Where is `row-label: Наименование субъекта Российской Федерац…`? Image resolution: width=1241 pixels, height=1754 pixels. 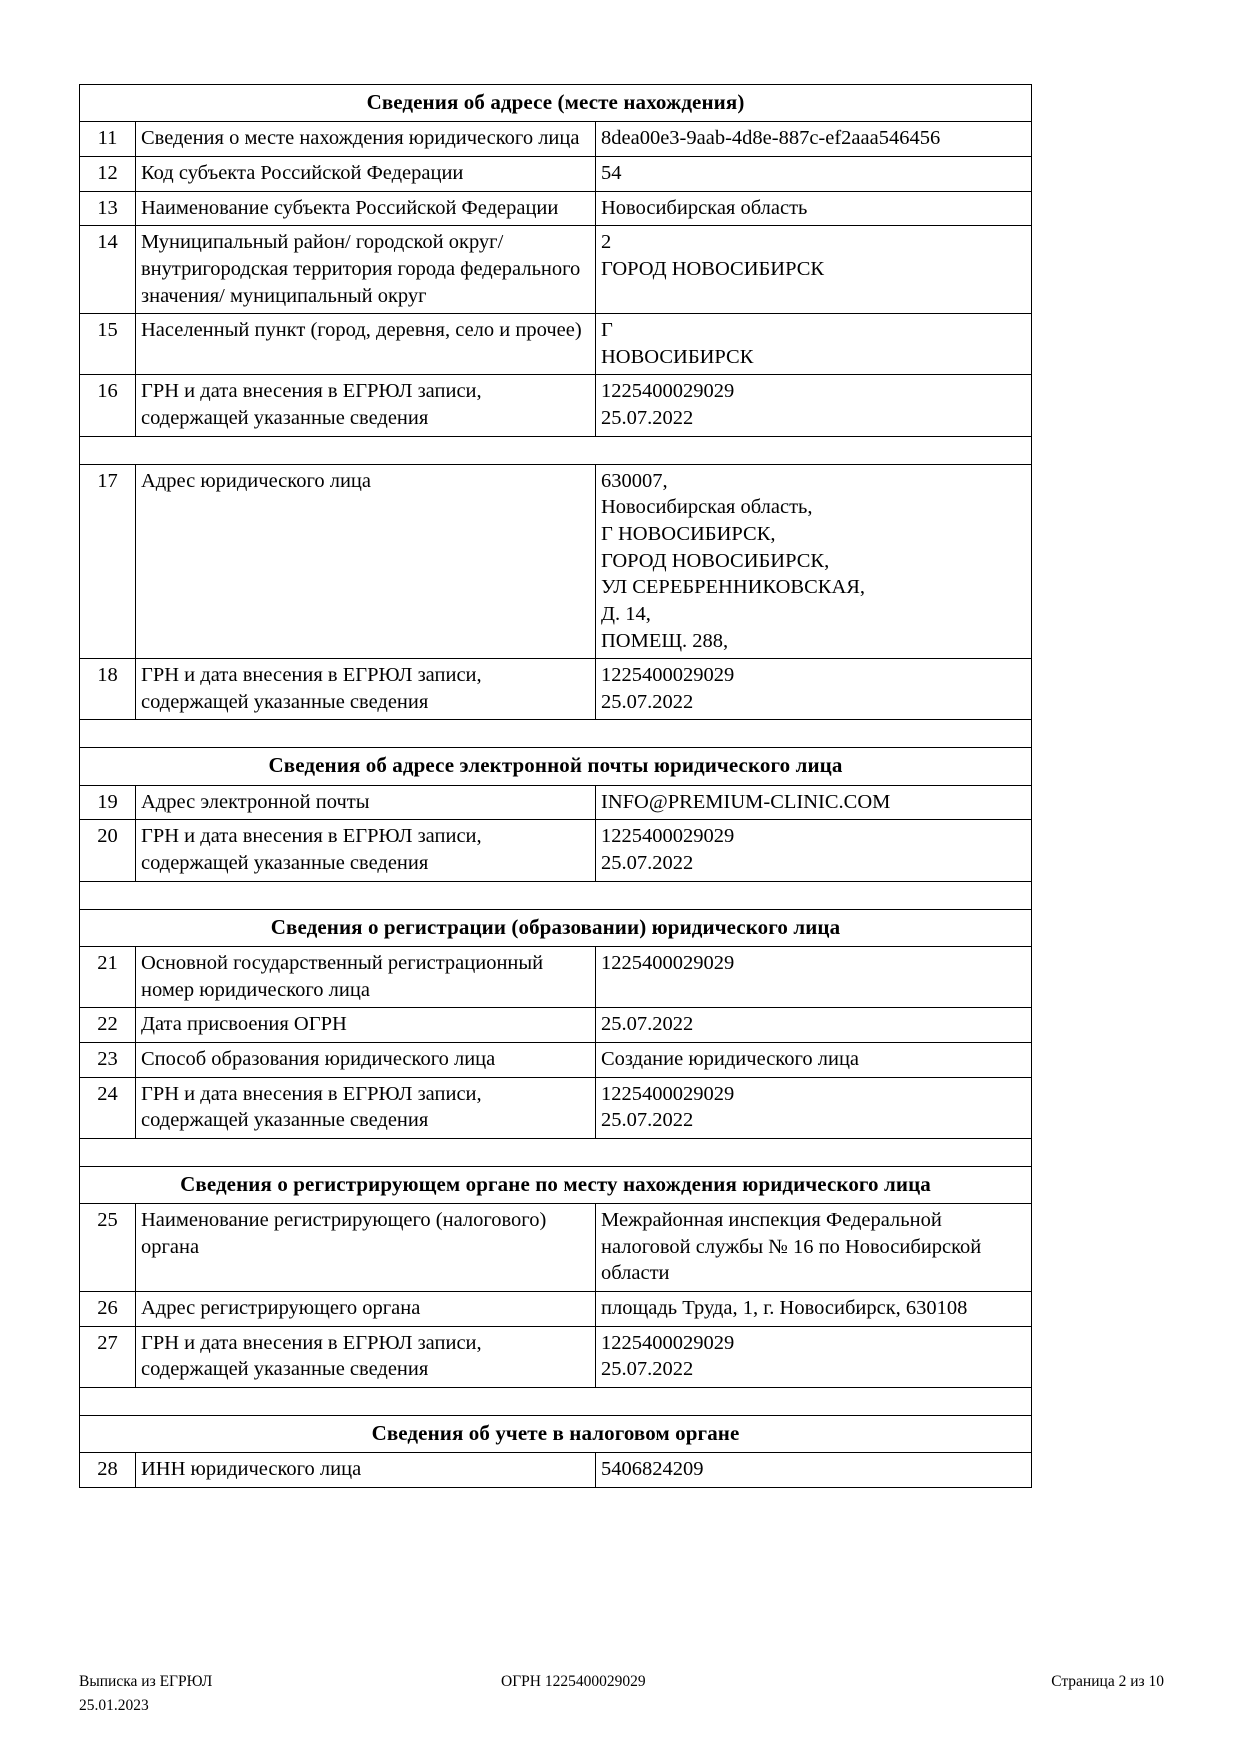 row-label: Наименование субъекта Российской Федерац… is located at coordinates (365, 208).